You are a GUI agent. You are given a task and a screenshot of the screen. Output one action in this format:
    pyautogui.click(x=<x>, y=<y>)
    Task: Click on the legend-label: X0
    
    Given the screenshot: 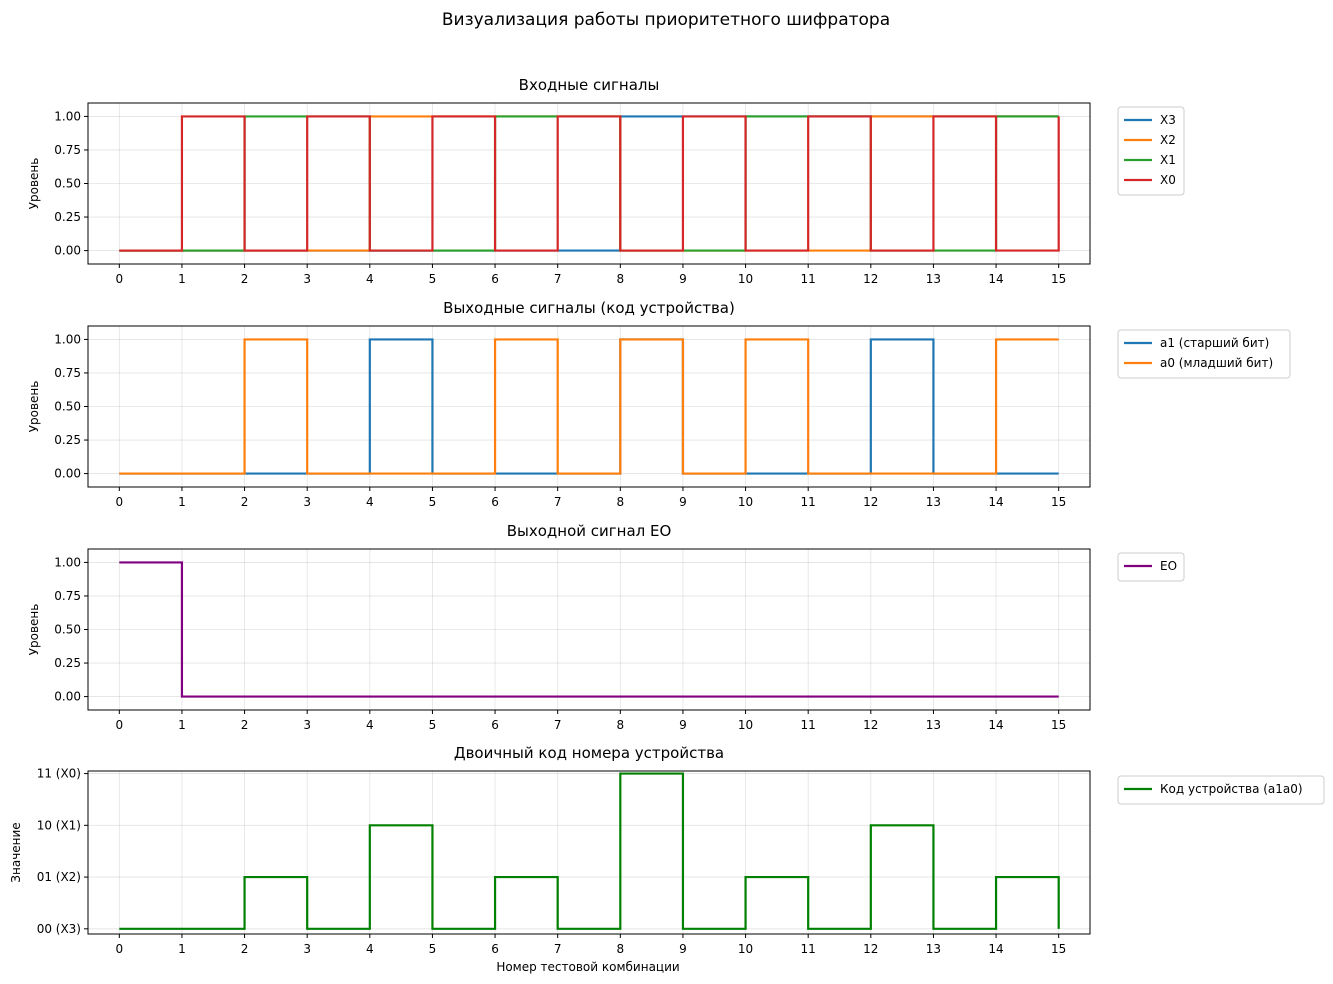 What is the action you would take?
    pyautogui.click(x=1168, y=180)
    